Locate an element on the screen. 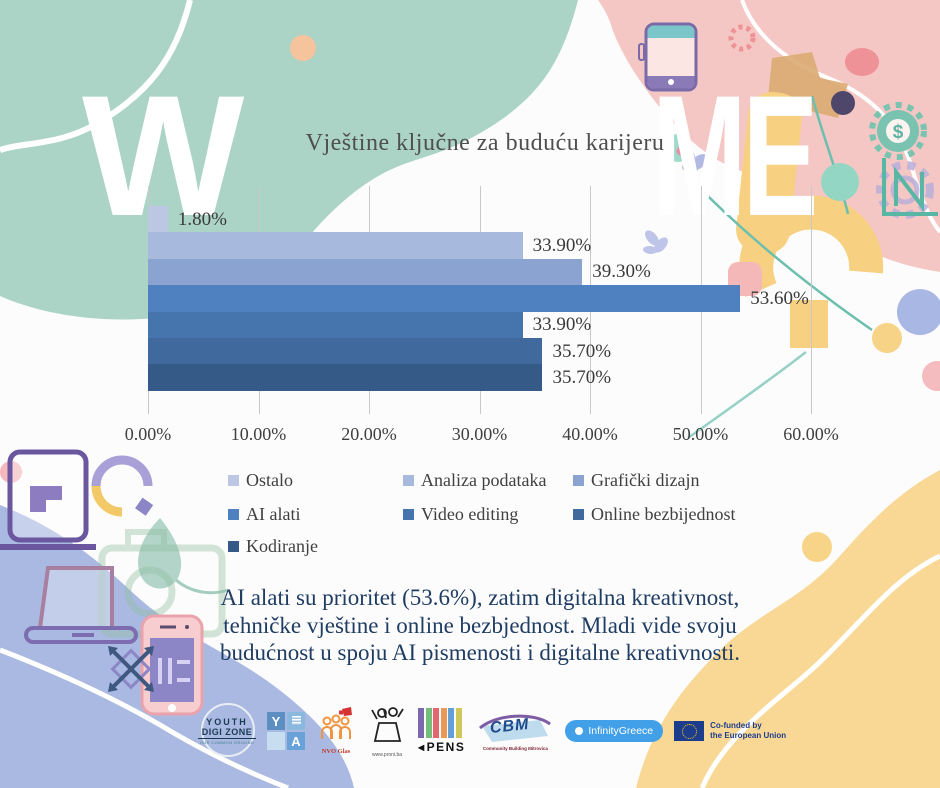  cbm-subtitle: Community Building Mitrovica is located at coordinates (515, 748).